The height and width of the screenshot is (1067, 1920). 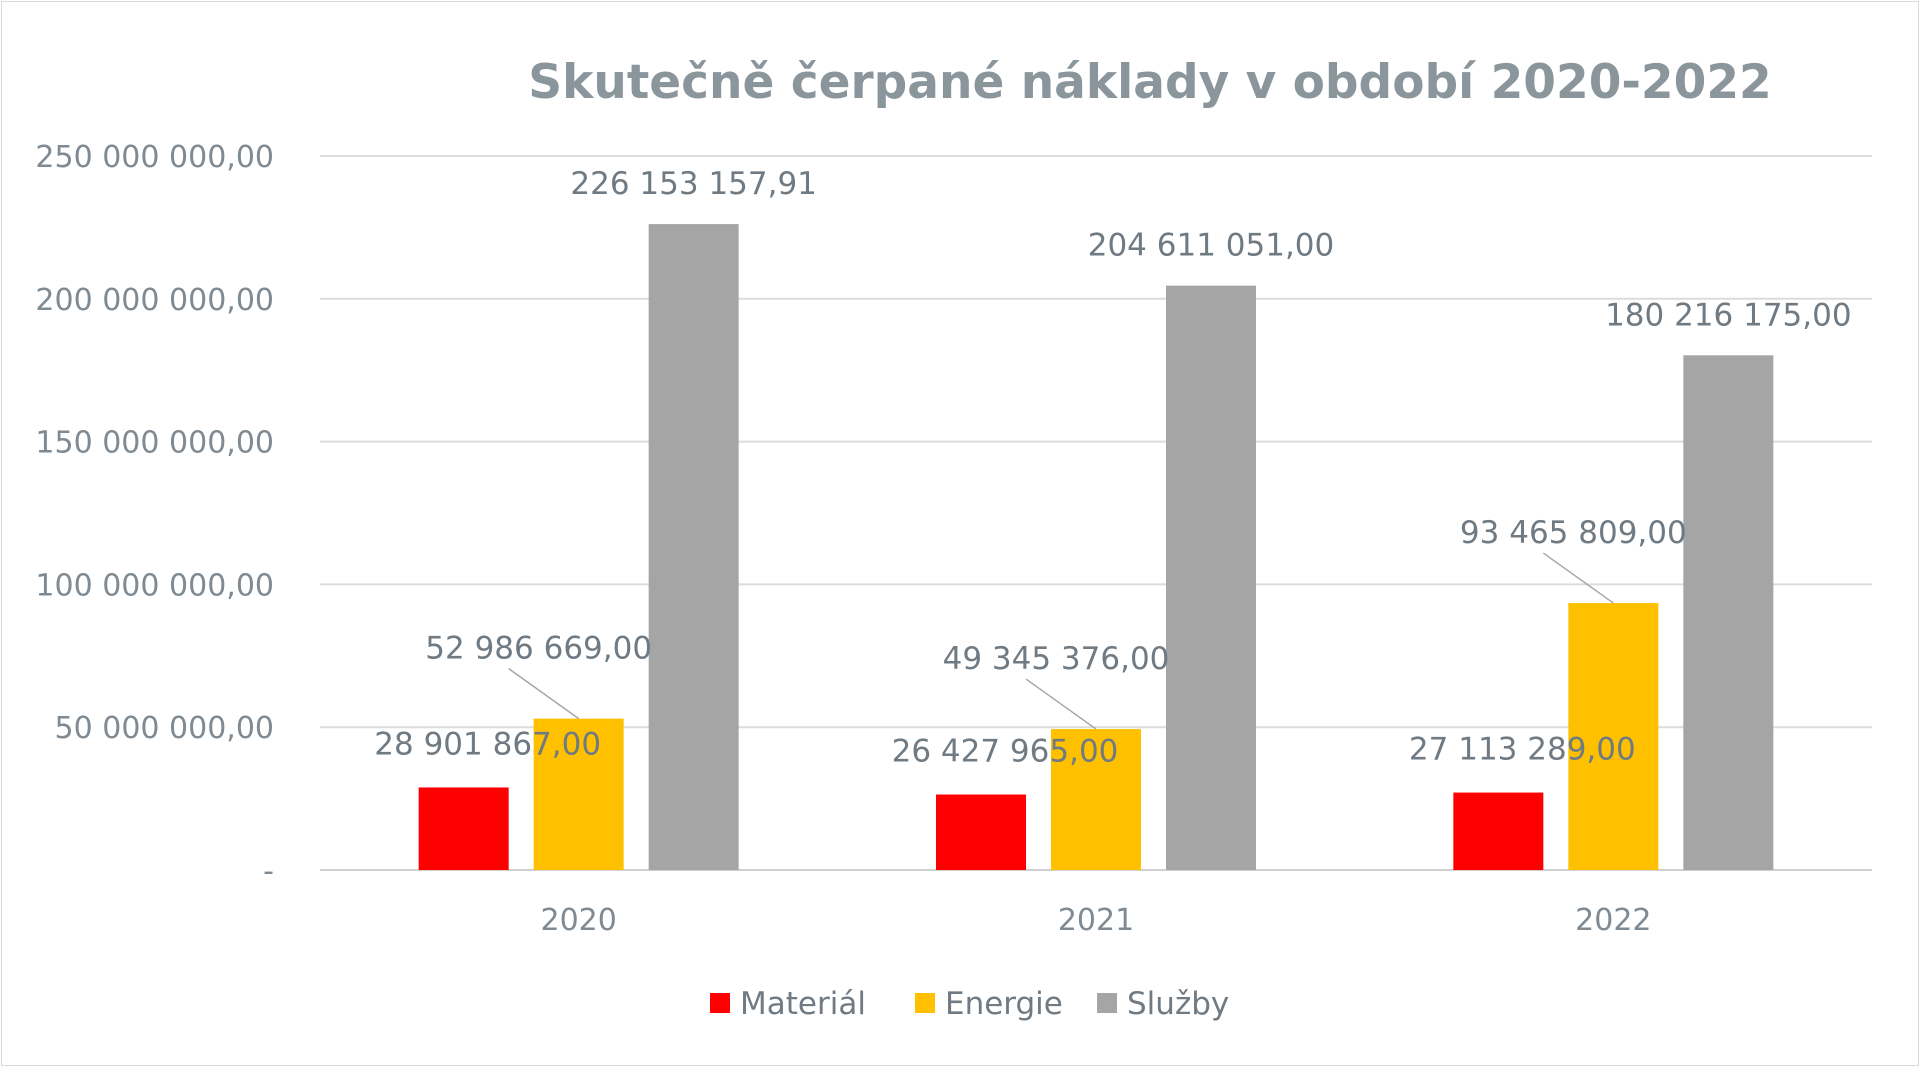 What do you see at coordinates (1211, 246) in the screenshot?
I see `data-label: 204 611 051,00` at bounding box center [1211, 246].